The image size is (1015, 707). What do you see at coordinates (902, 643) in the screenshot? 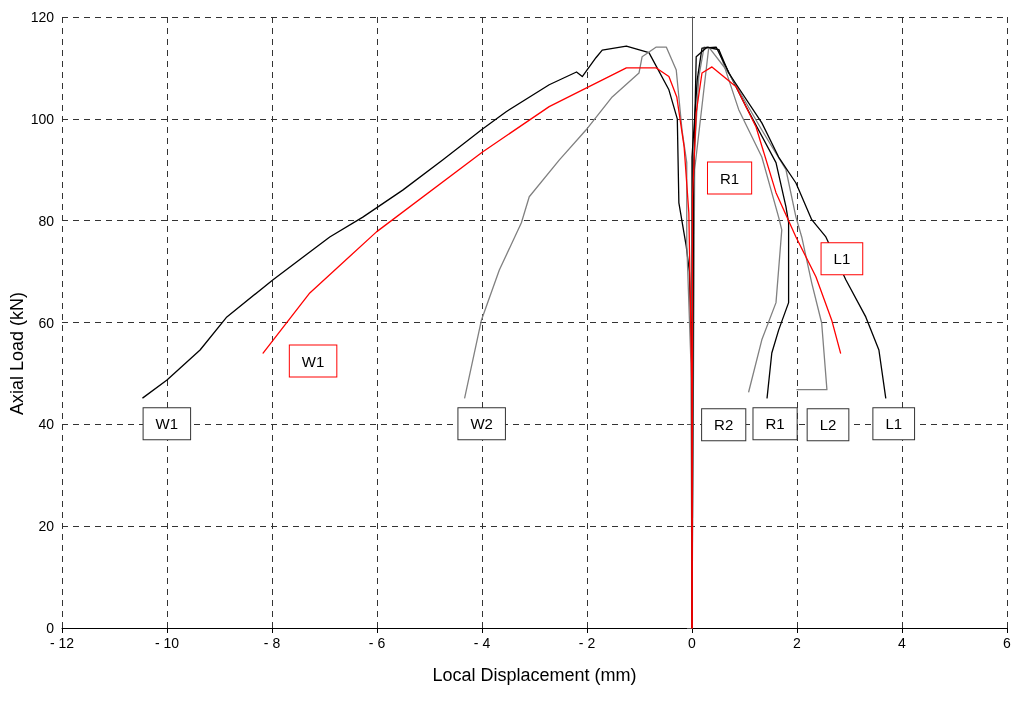
I see `x-tick-label: 4` at bounding box center [902, 643].